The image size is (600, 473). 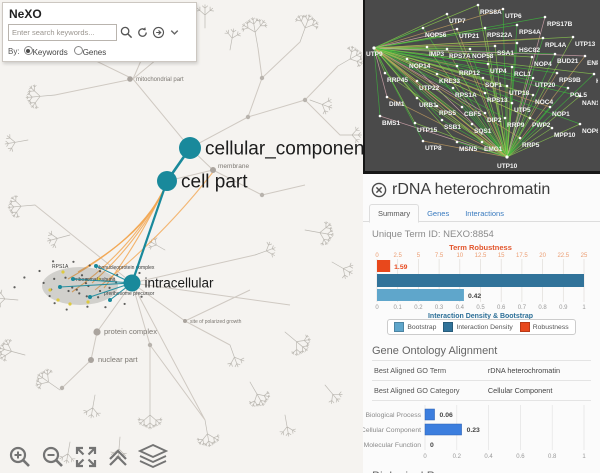 What do you see at coordinates (28, 50) in the screenshot?
I see `radio-keywords` at bounding box center [28, 50].